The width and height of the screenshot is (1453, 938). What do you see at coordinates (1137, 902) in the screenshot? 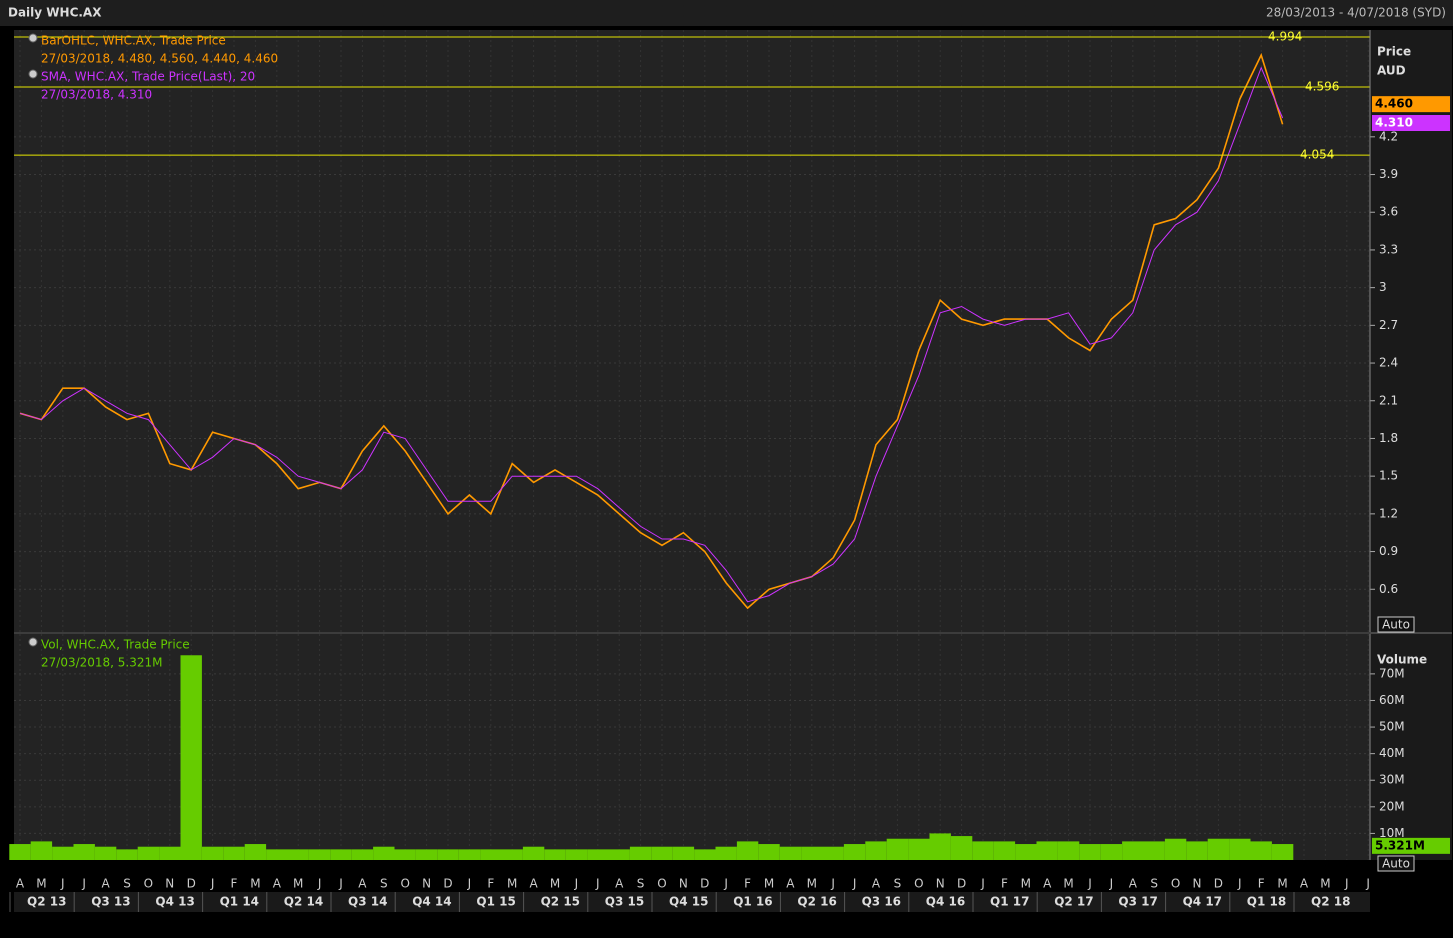
I see `quarter-label: Q3 17` at bounding box center [1137, 902].